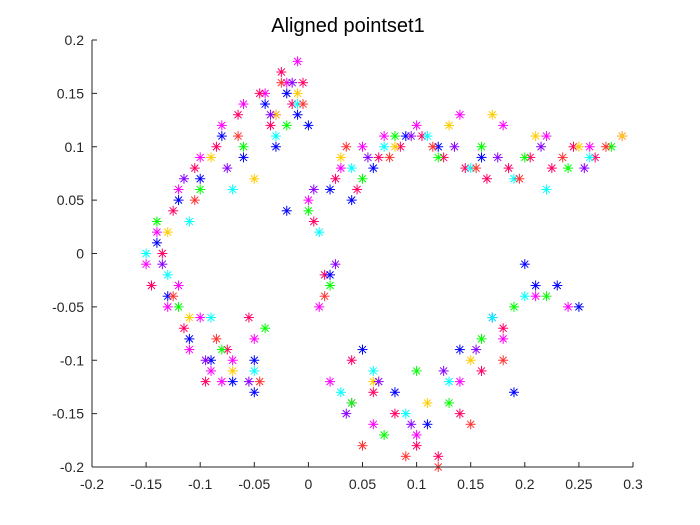 This screenshot has width=700, height=525. I want to click on x-tick-label: 0.15, so click(470, 484).